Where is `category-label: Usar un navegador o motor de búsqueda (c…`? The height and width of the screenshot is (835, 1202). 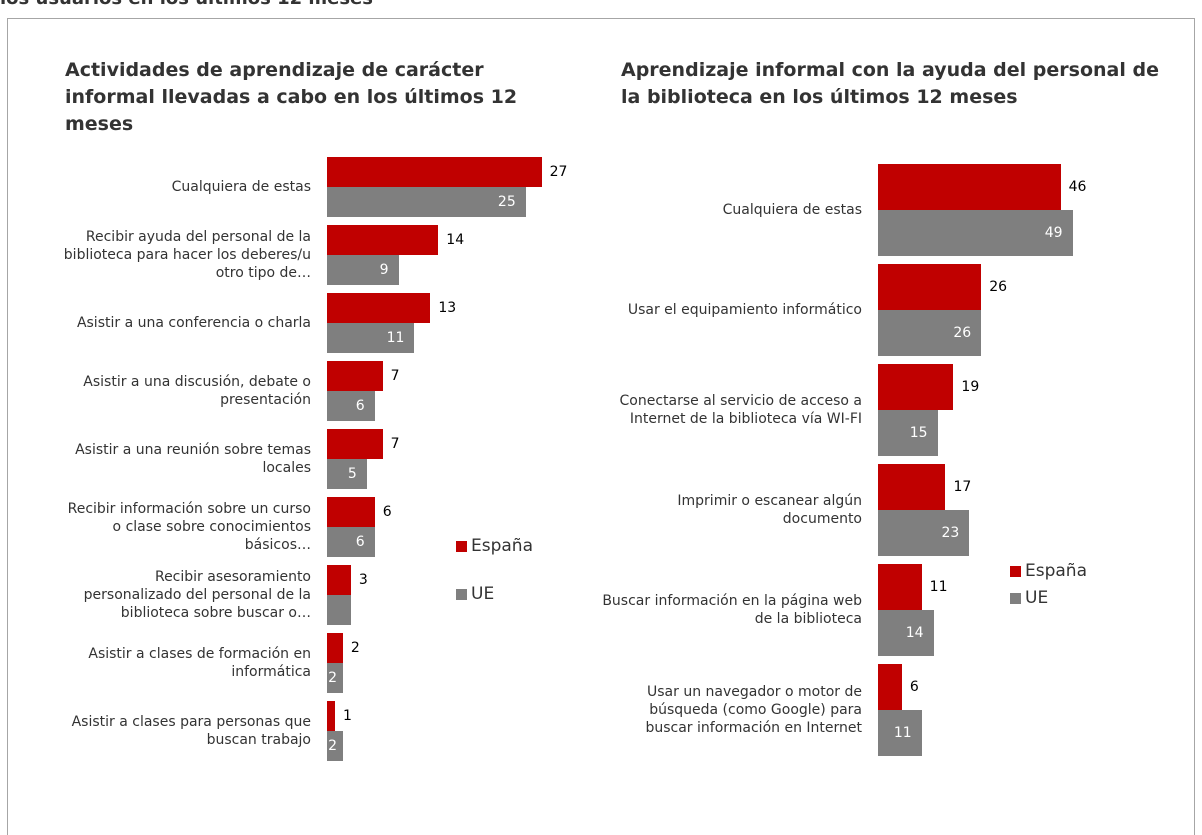 category-label: Usar un navegador o motor de búsqueda (c… is located at coordinates (753, 710).